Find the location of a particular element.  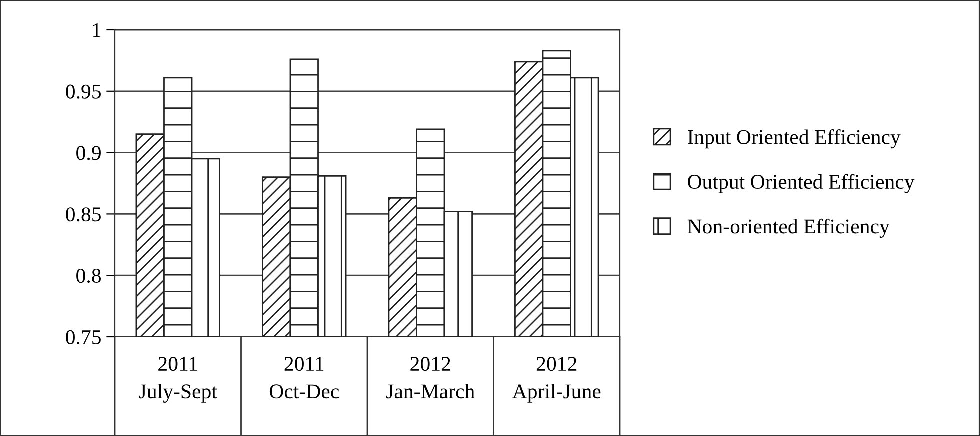

legend-label: Output Oriented Efficiency is located at coordinates (801, 184).